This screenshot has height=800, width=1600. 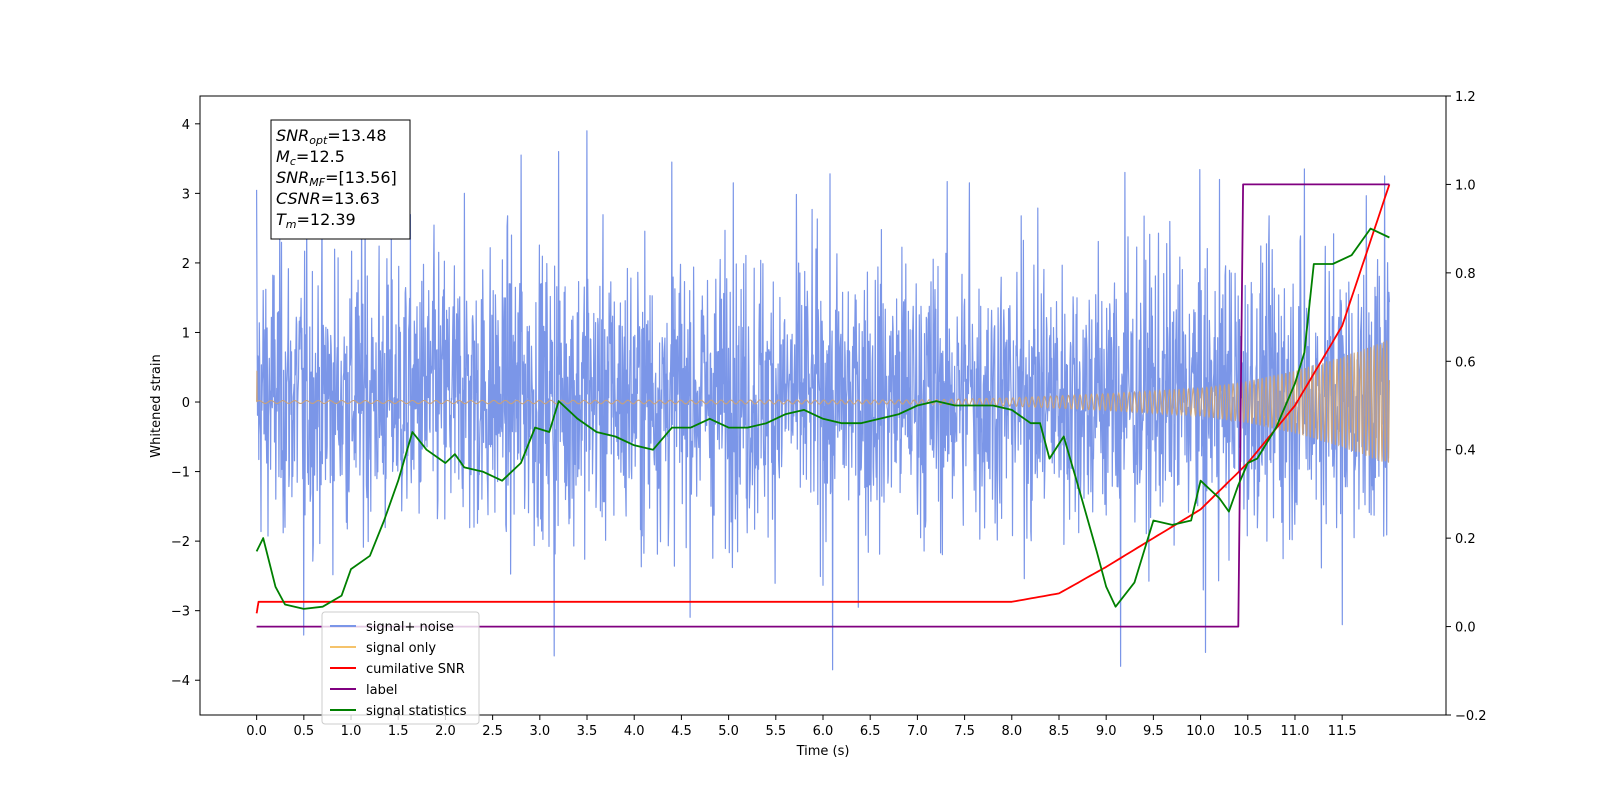 What do you see at coordinates (398, 731) in the screenshot?
I see `x-tick-label: 1.5` at bounding box center [398, 731].